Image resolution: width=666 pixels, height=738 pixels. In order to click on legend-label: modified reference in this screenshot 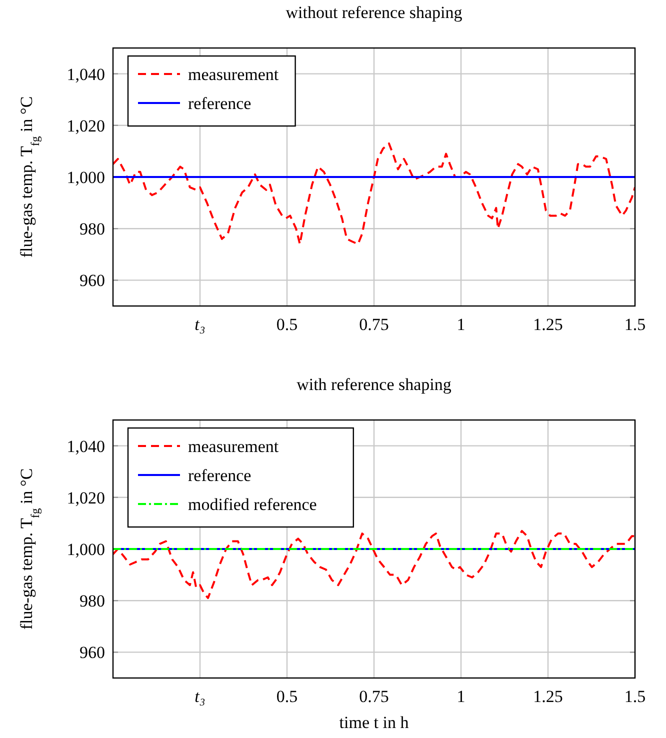, I will do `click(252, 504)`.